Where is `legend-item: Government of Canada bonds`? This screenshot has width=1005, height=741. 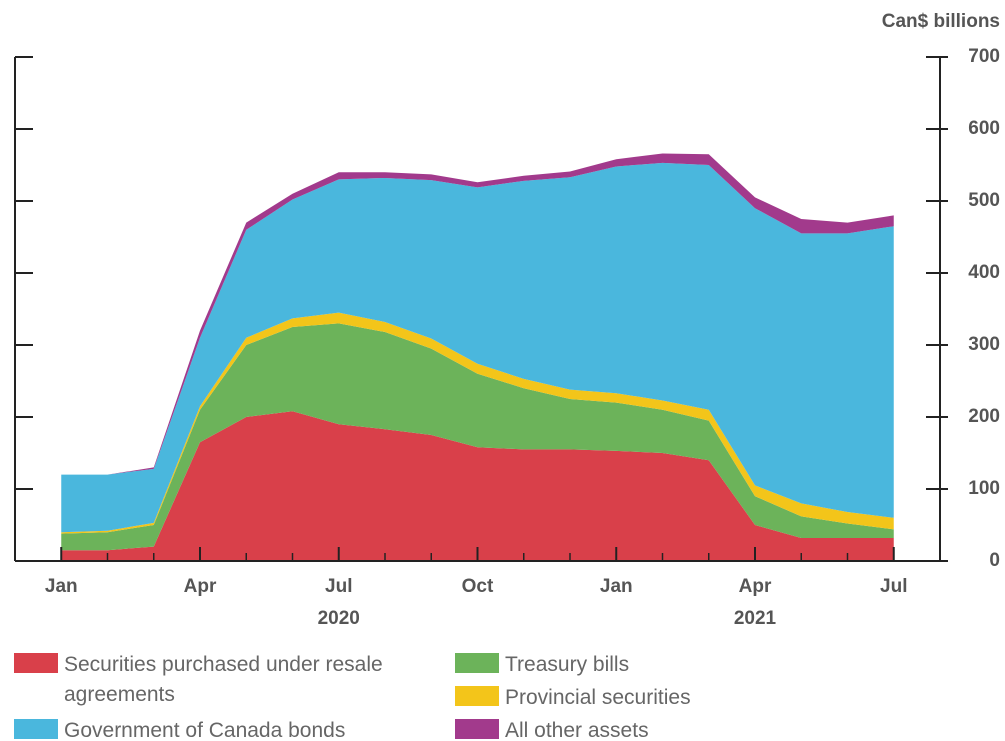
legend-item: Government of Canada bonds is located at coordinates (224, 728).